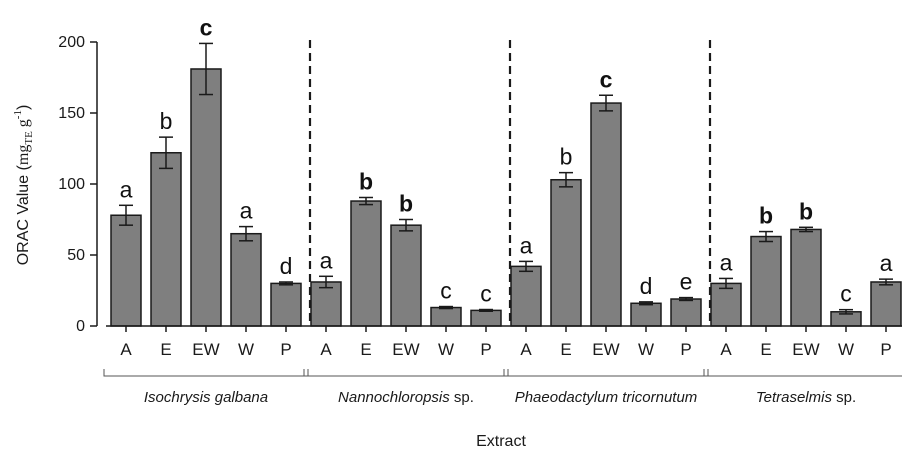 The height and width of the screenshot is (455, 902). What do you see at coordinates (80, 326) in the screenshot?
I see `y-tick-label: 0` at bounding box center [80, 326].